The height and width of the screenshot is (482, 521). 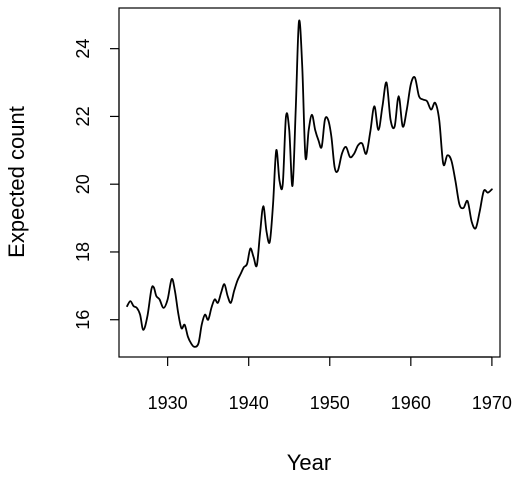 What do you see at coordinates (330, 384) in the screenshot?
I see `x-axis: 1930 1940 1950 1960 1970` at bounding box center [330, 384].